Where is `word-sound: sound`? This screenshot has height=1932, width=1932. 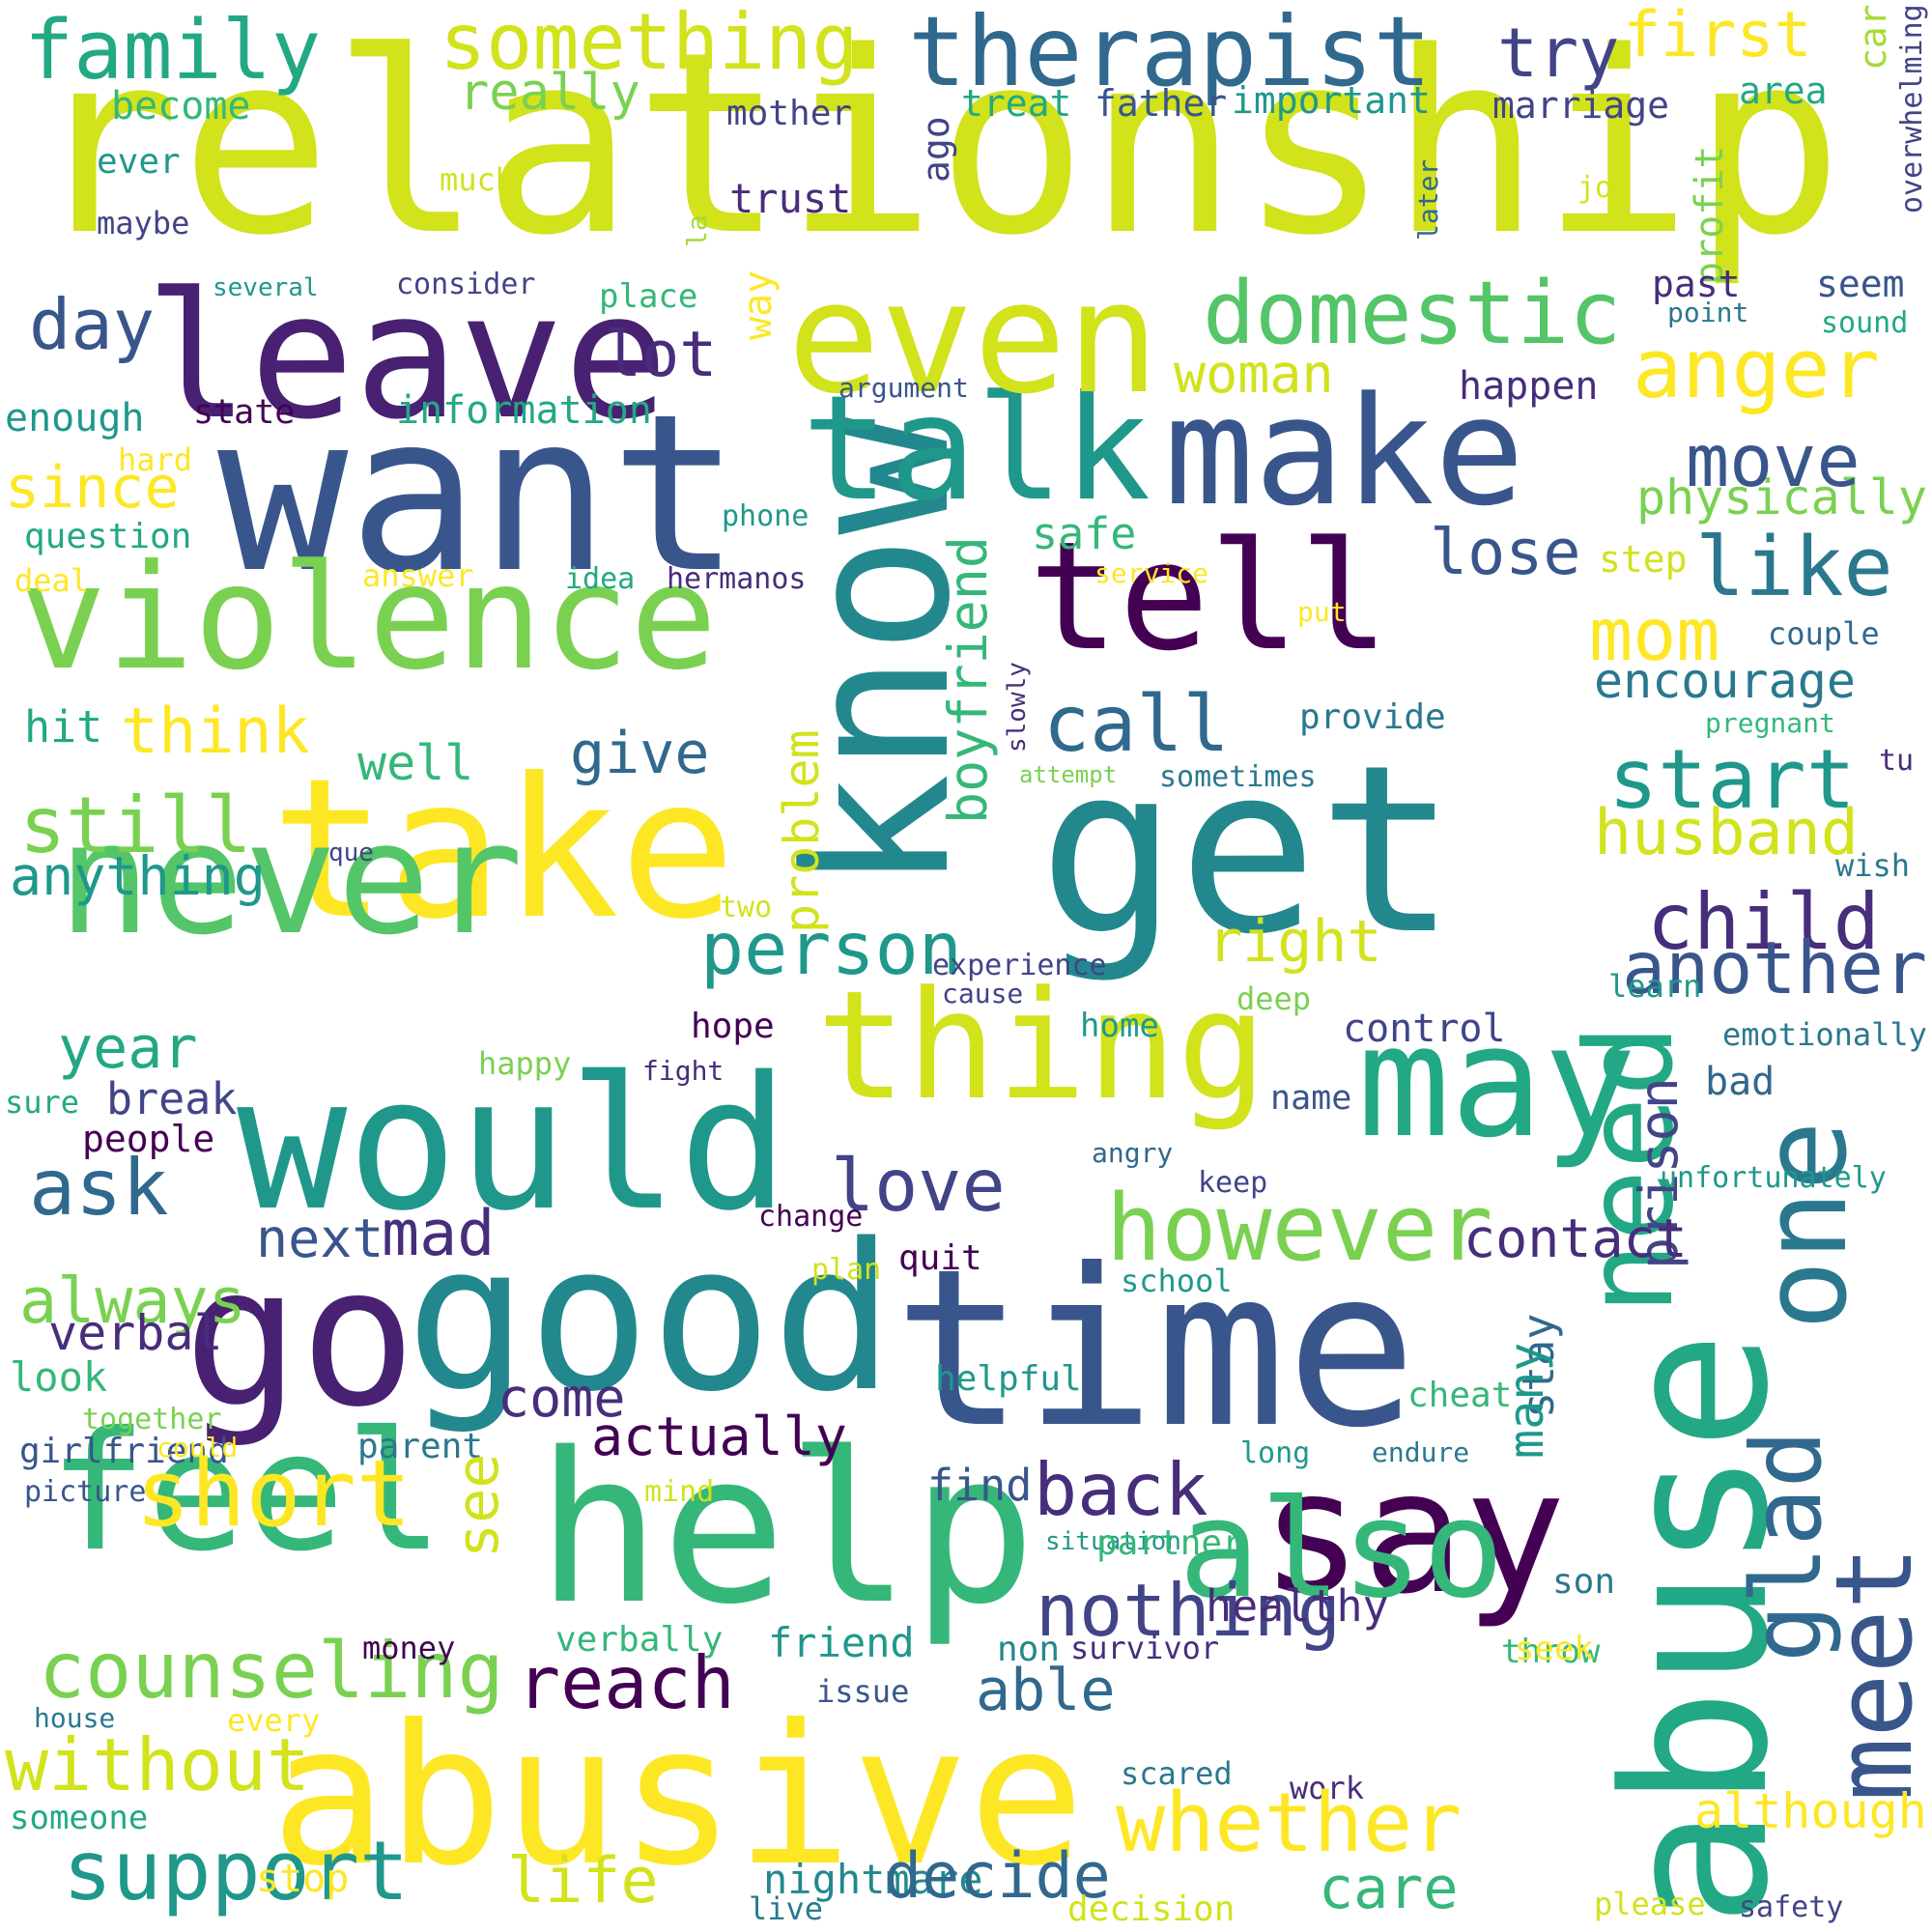 word-sound: sound is located at coordinates (1865, 323).